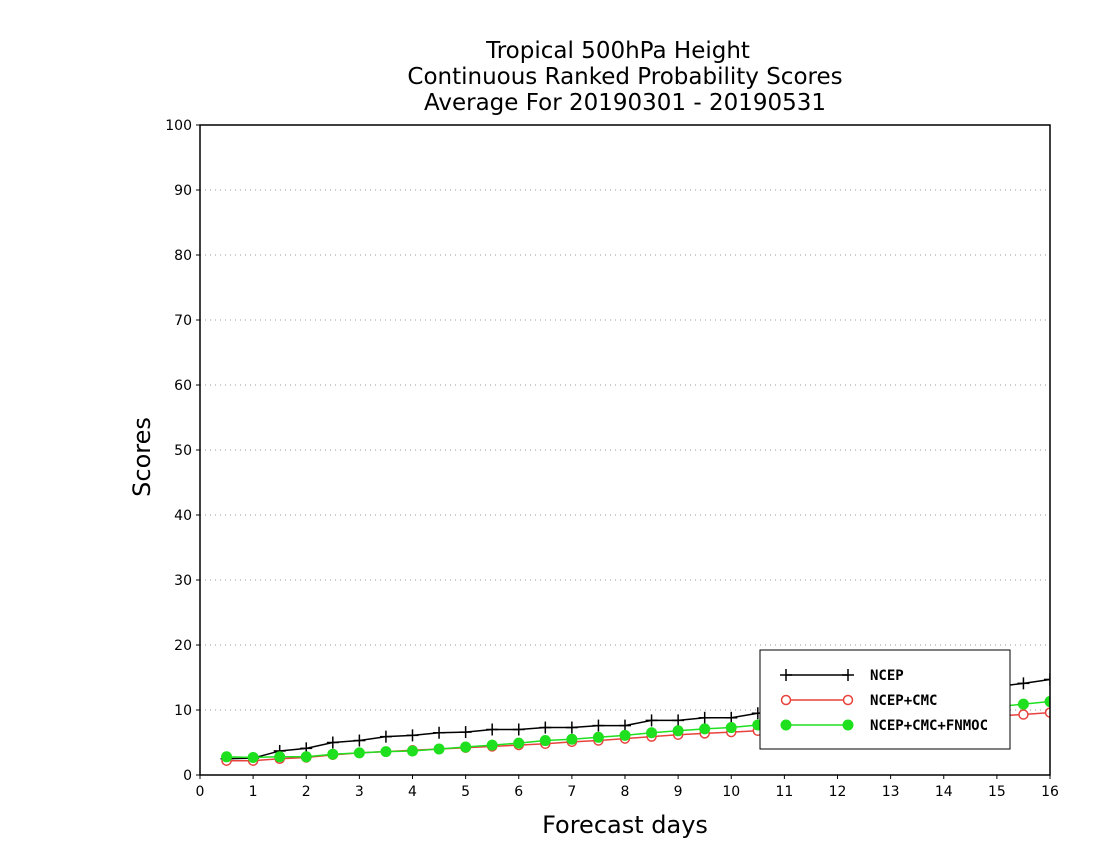 This screenshot has width=1100, height=850. I want to click on y-tick-label: 10, so click(183, 711).